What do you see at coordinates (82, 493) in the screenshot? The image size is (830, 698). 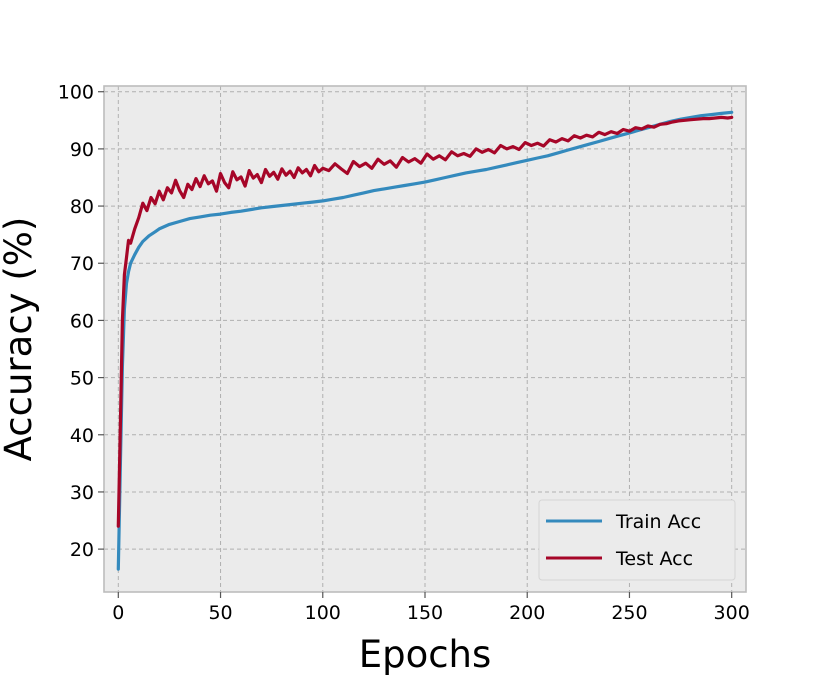 I see `y-tick-label: 30` at bounding box center [82, 493].